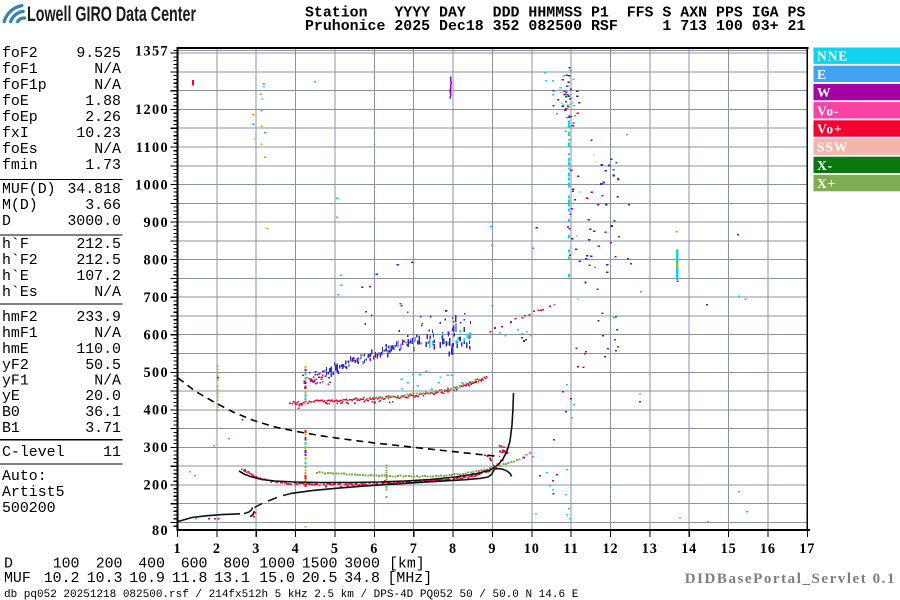 Image resolution: width=900 pixels, height=600 pixels. What do you see at coordinates (20, 206) in the screenshot?
I see `svg-text: M(D)` at bounding box center [20, 206].